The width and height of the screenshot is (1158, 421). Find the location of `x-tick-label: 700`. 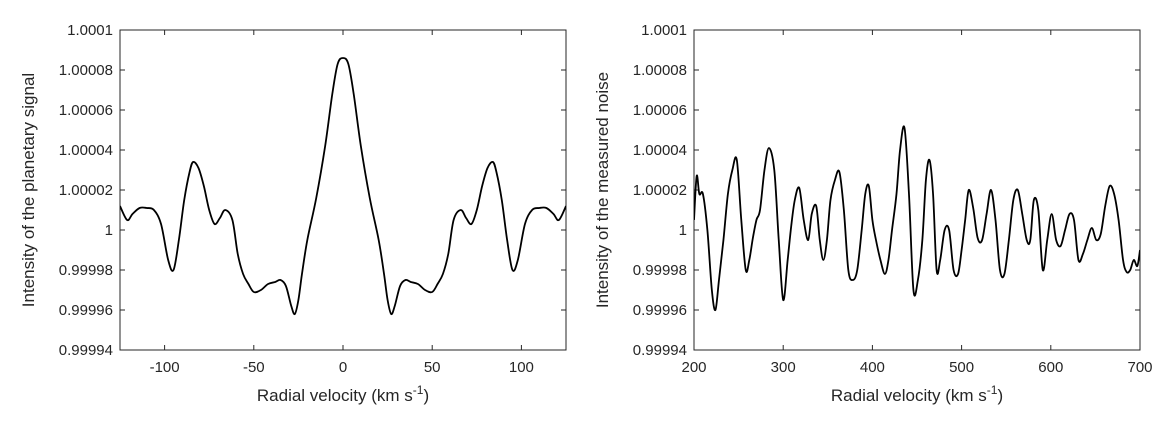

x-tick-label: 700 is located at coordinates (1139, 367).